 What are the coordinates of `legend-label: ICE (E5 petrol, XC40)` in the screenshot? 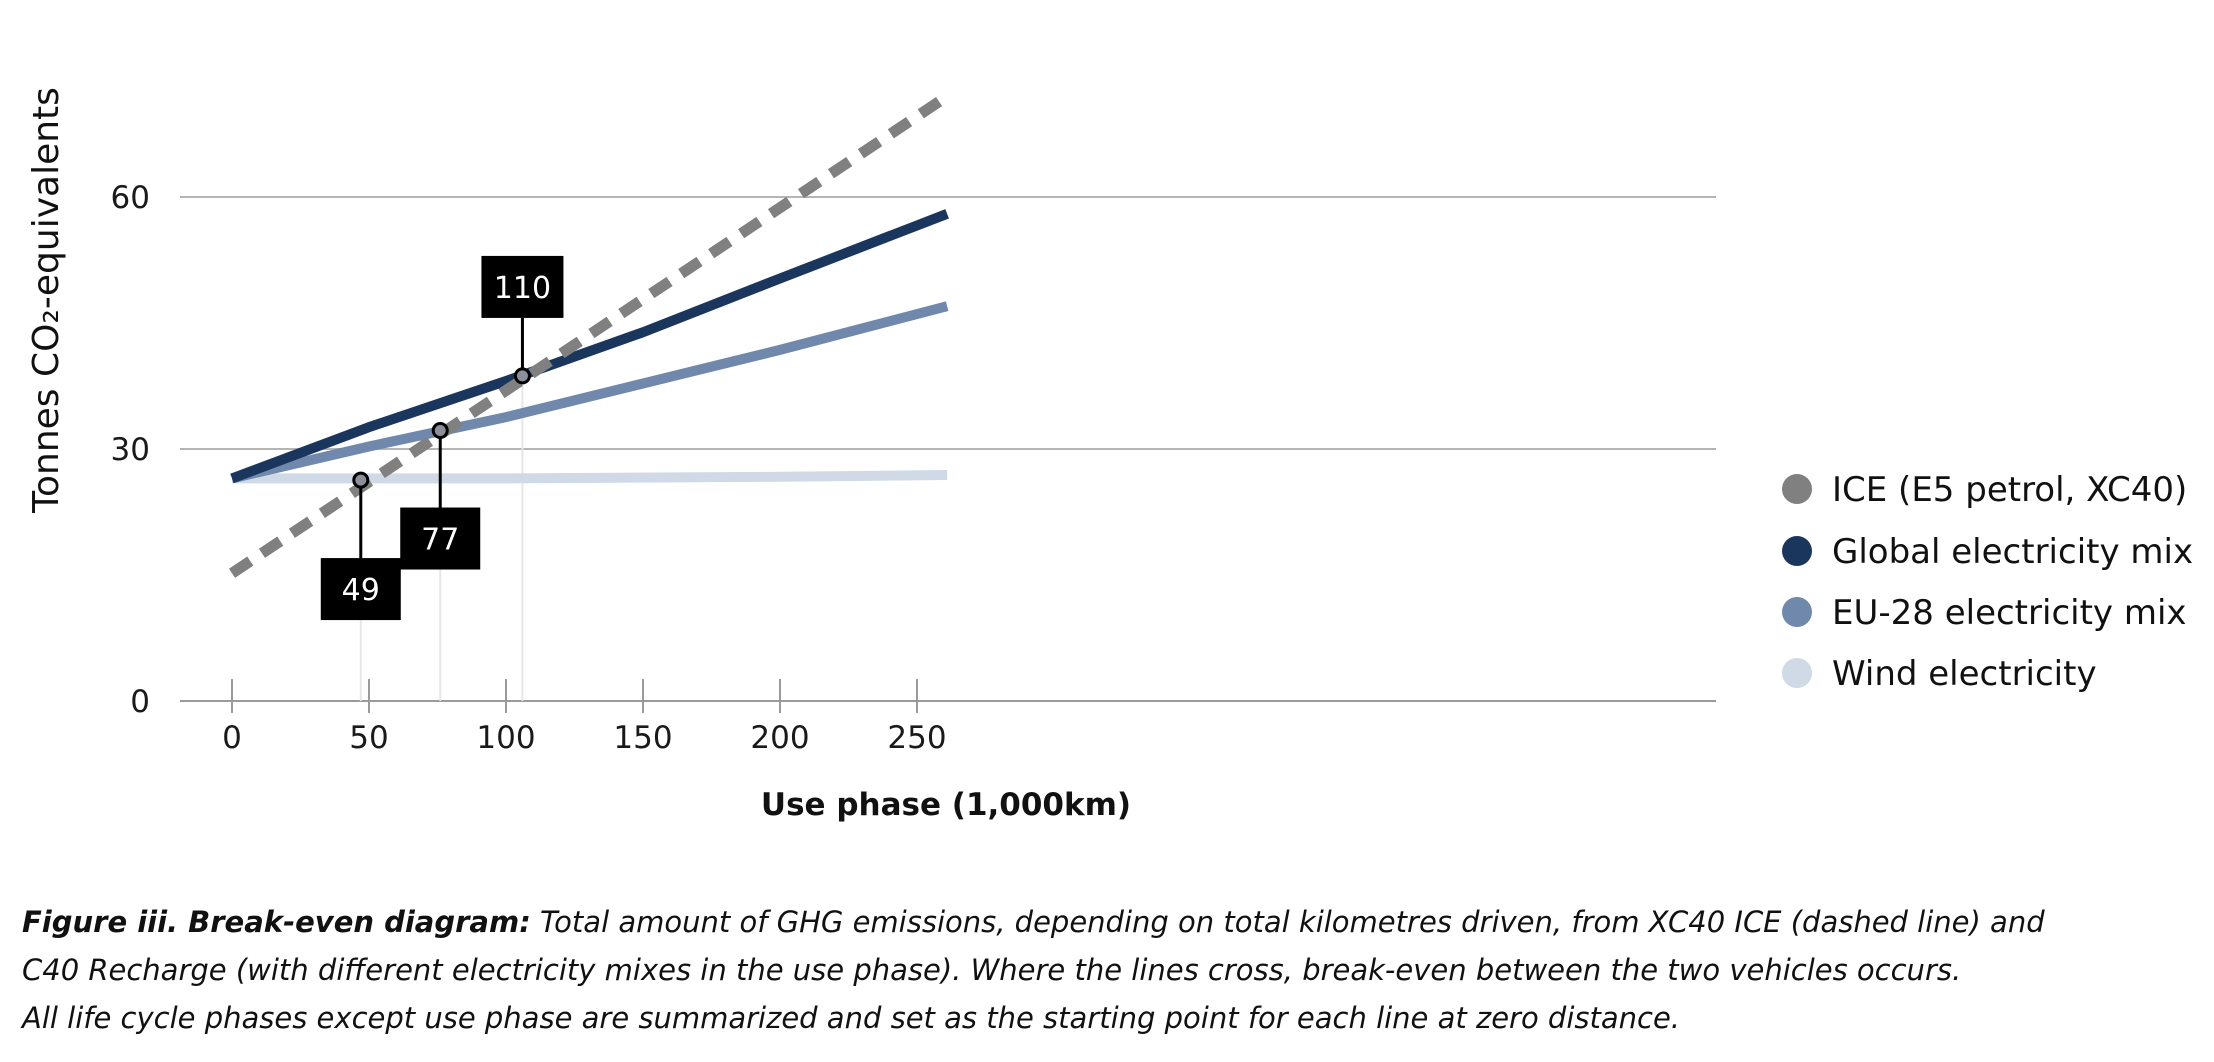 It's located at (2009, 490).